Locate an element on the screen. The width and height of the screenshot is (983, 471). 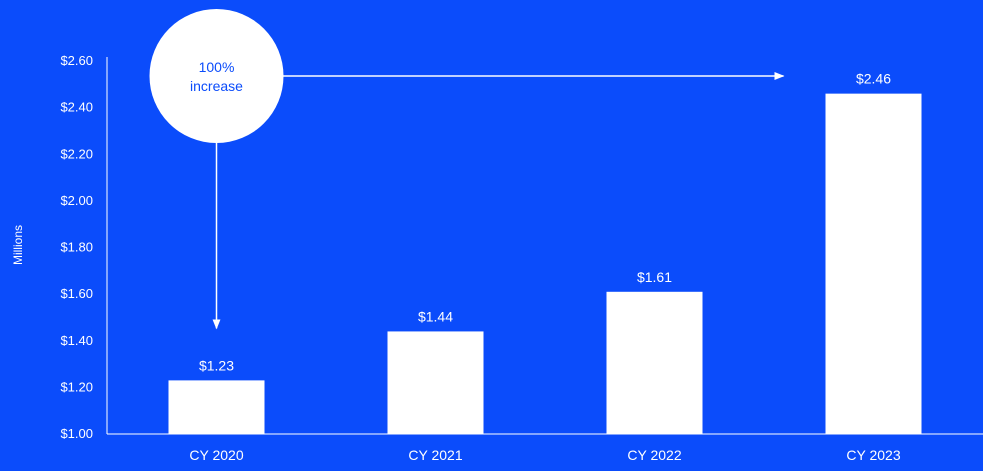
x-tick-label: CY 2020 is located at coordinates (216, 455).